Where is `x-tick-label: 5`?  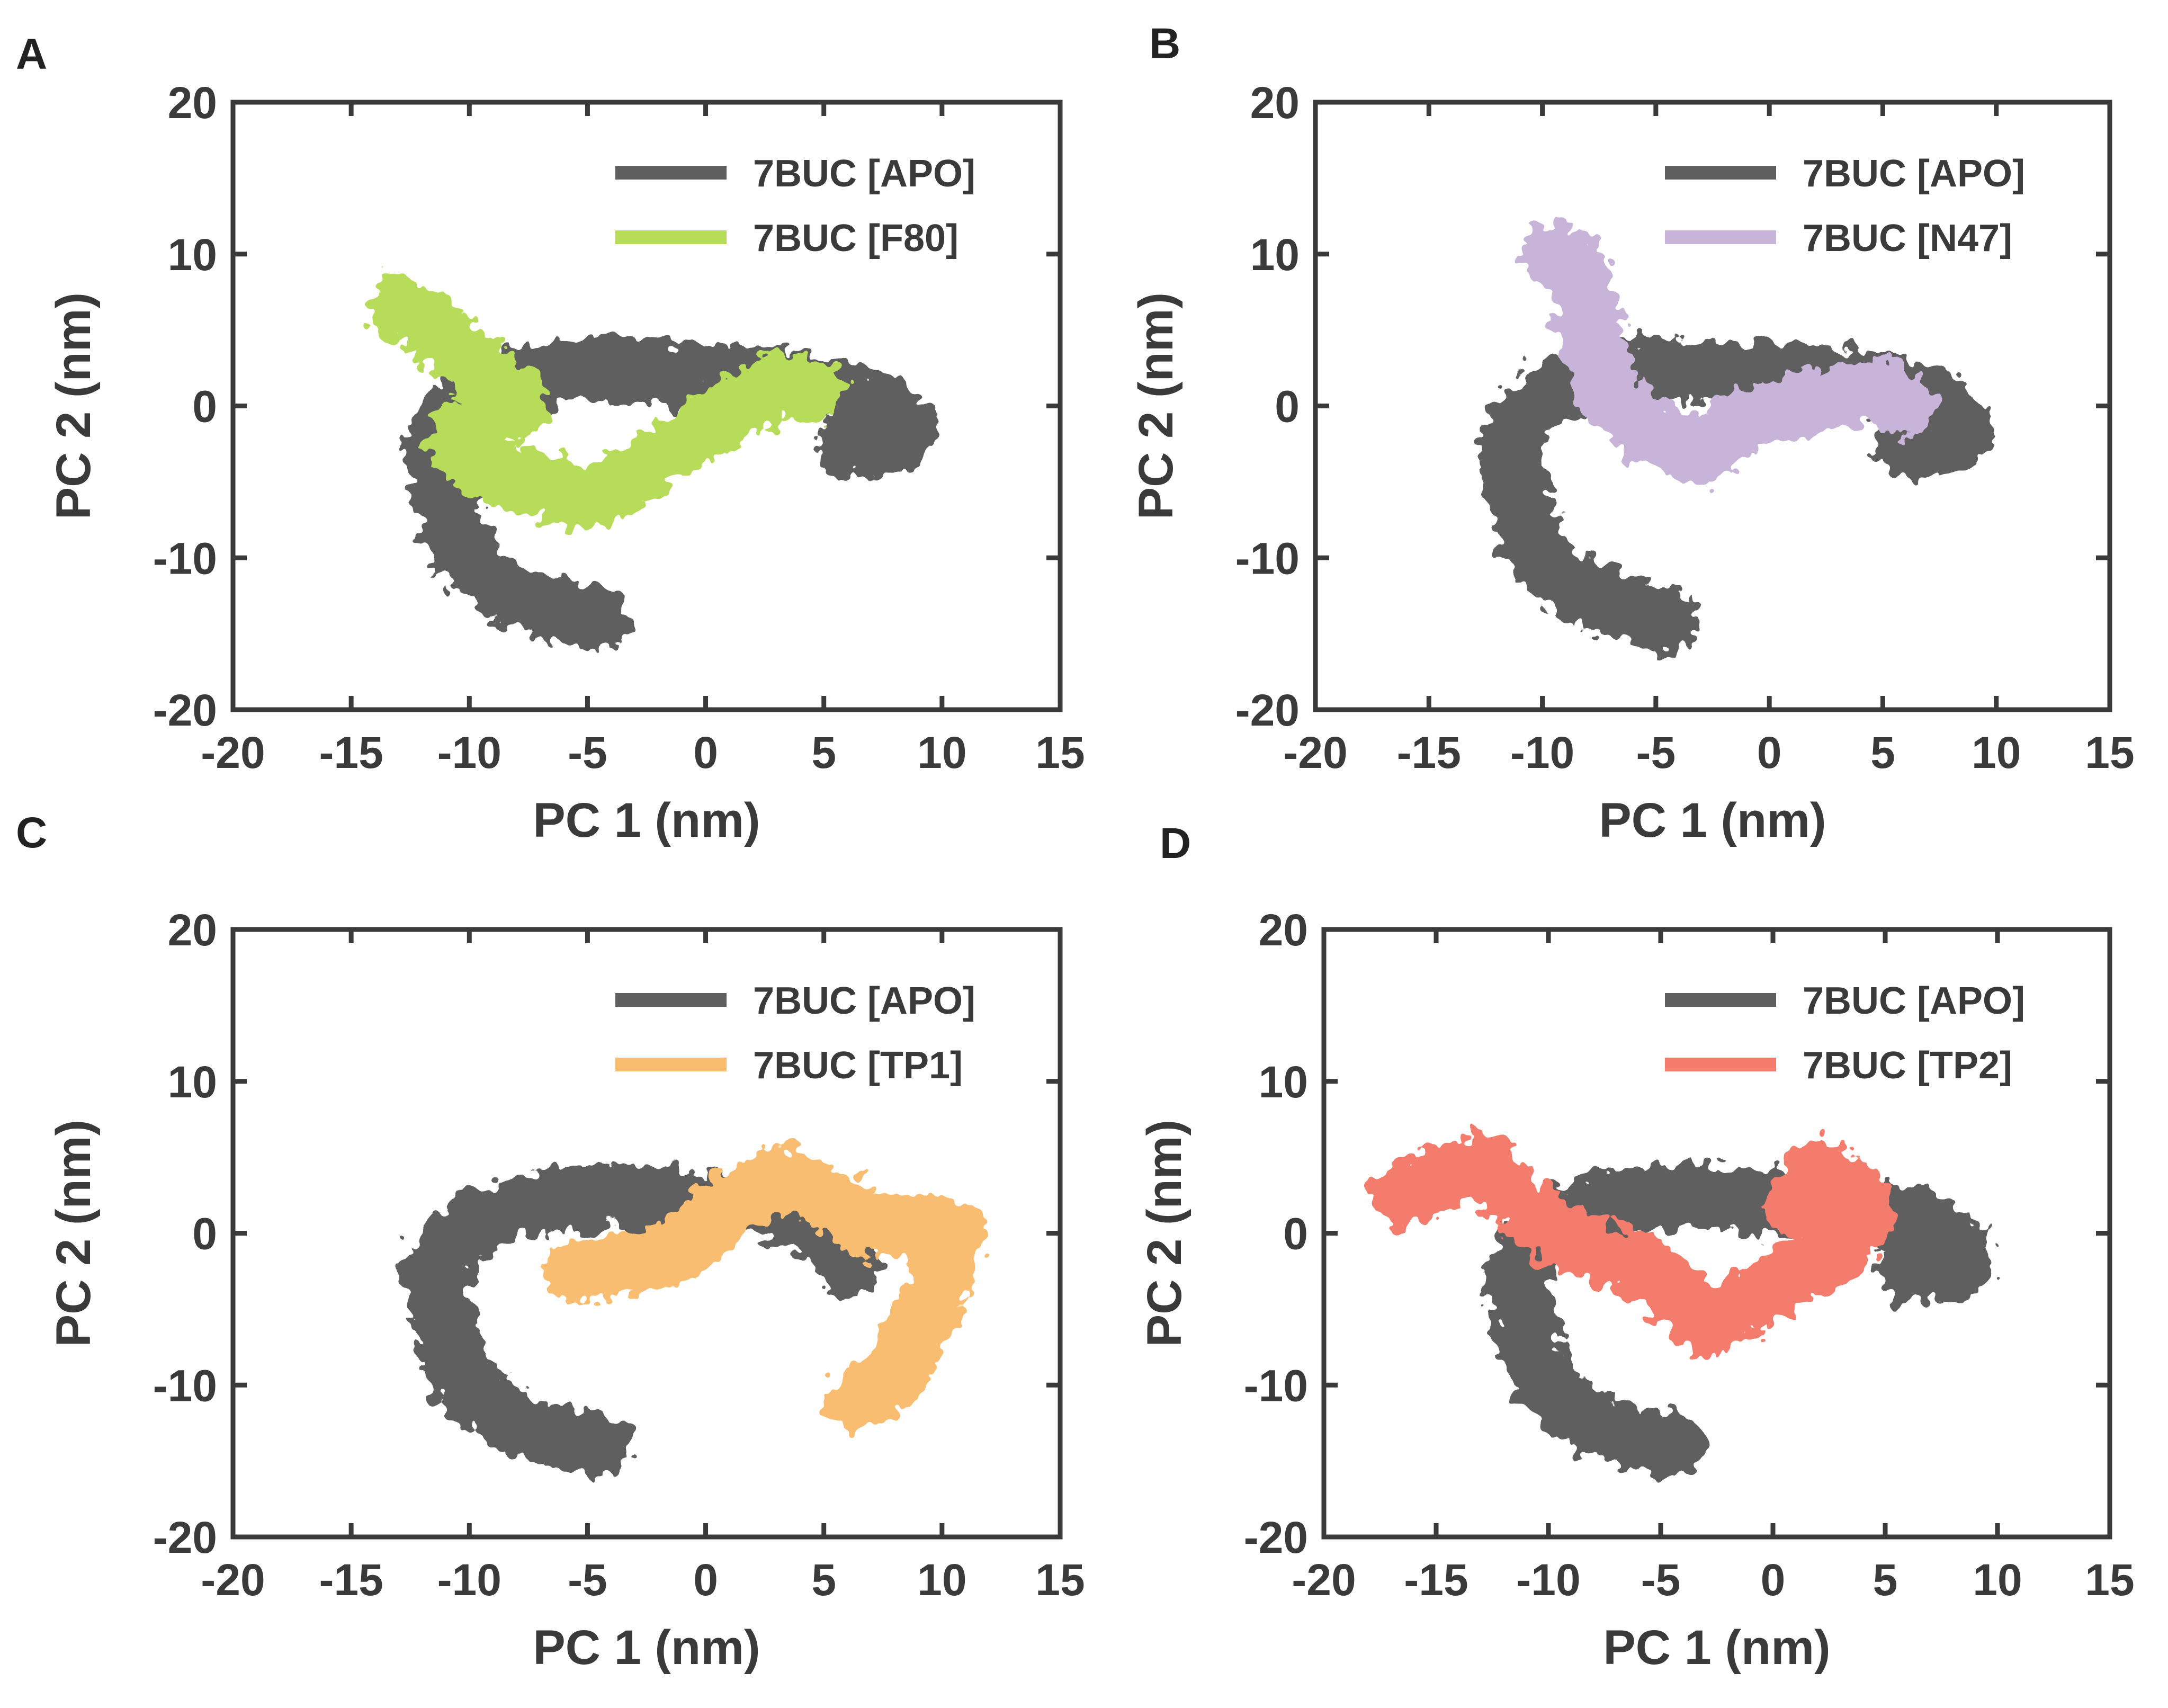 x-tick-label: 5 is located at coordinates (823, 752).